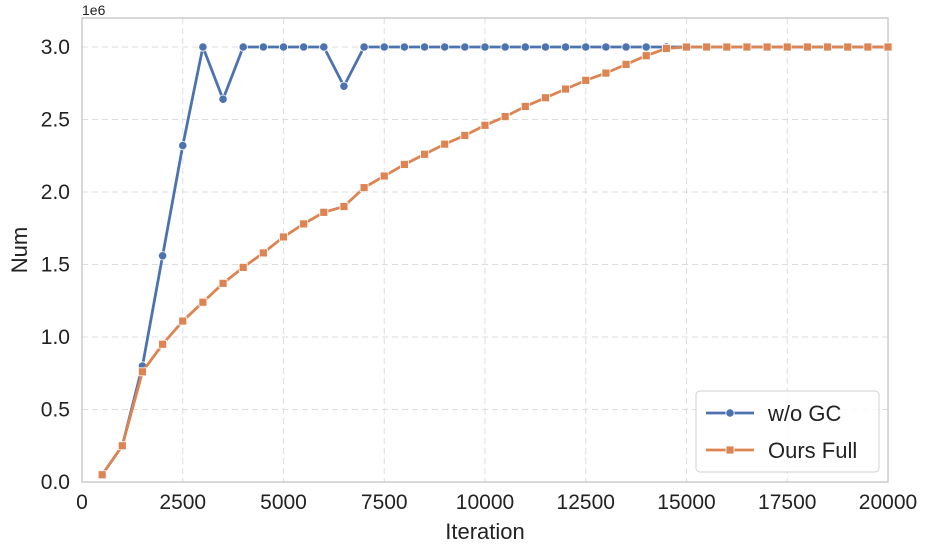  I want to click on y-axis-offset-label: 1e6, so click(94, 10).